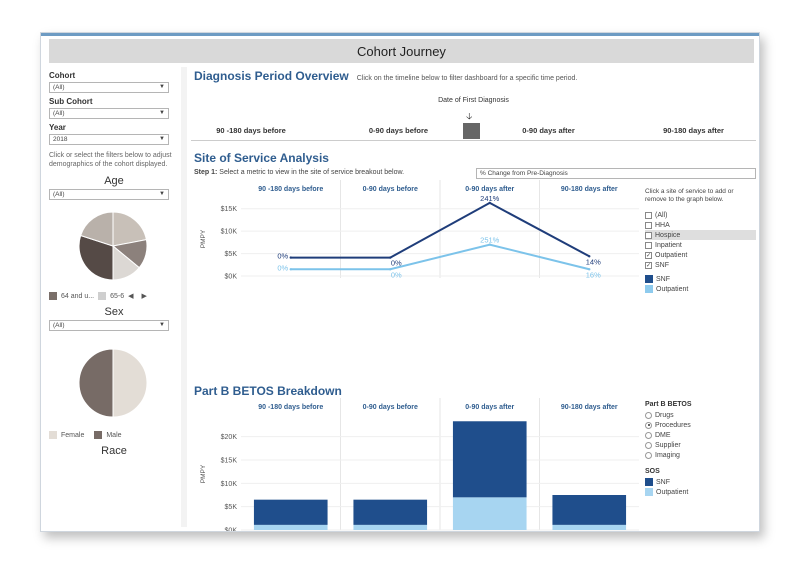  I want to click on timeline-period-2: 0-90 days before, so click(398, 130).